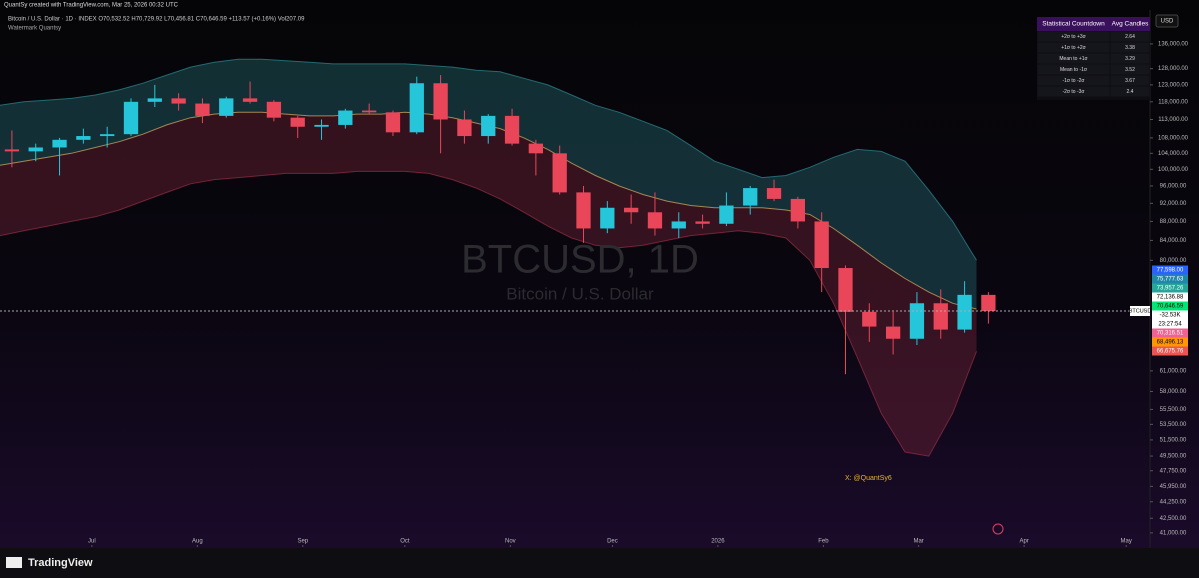 The width and height of the screenshot is (1199, 578). Describe the element at coordinates (1170, 289) in the screenshot. I see `price-tag: 73,957.26` at that location.